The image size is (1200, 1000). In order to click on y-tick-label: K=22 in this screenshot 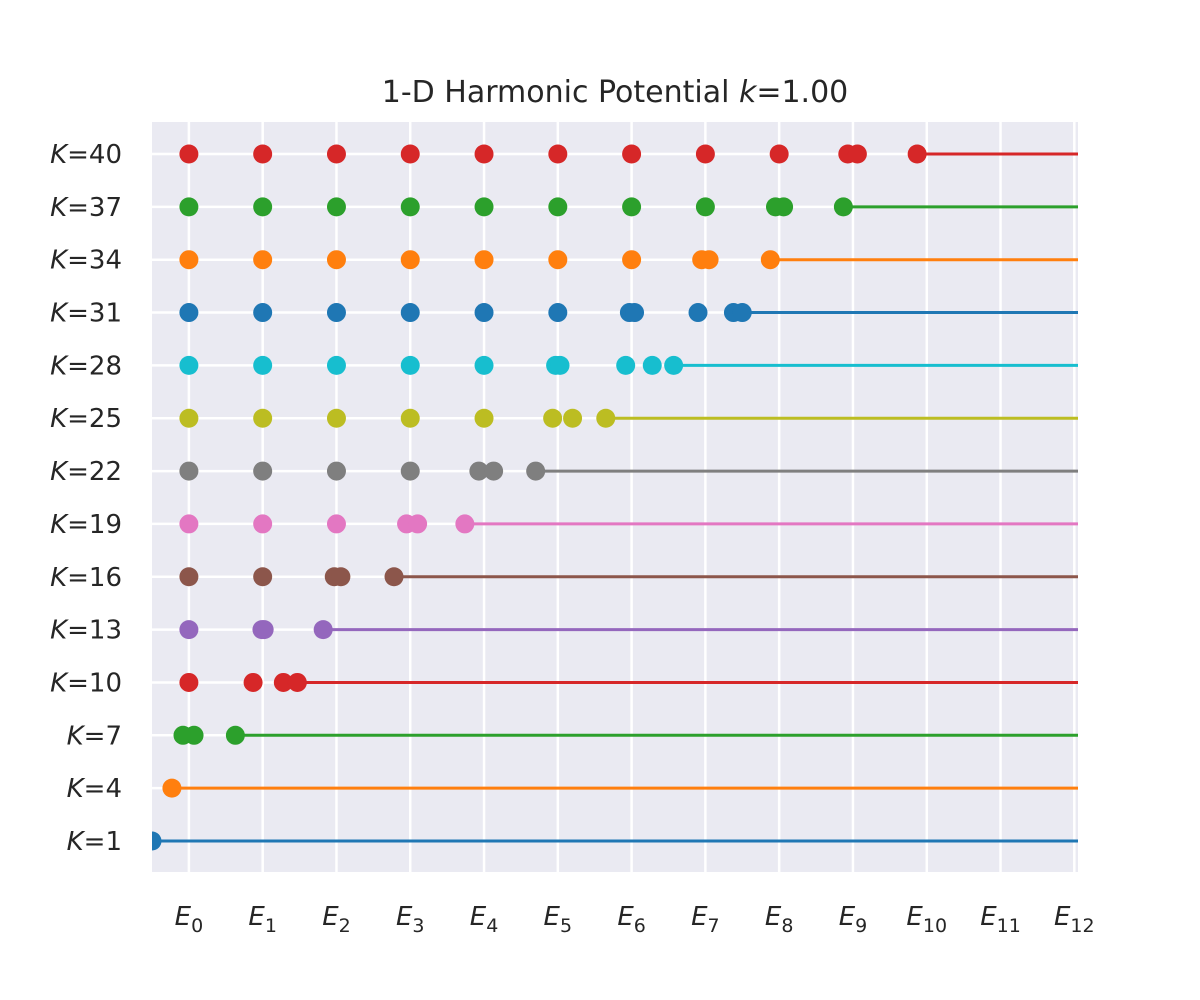, I will do `click(86, 472)`.